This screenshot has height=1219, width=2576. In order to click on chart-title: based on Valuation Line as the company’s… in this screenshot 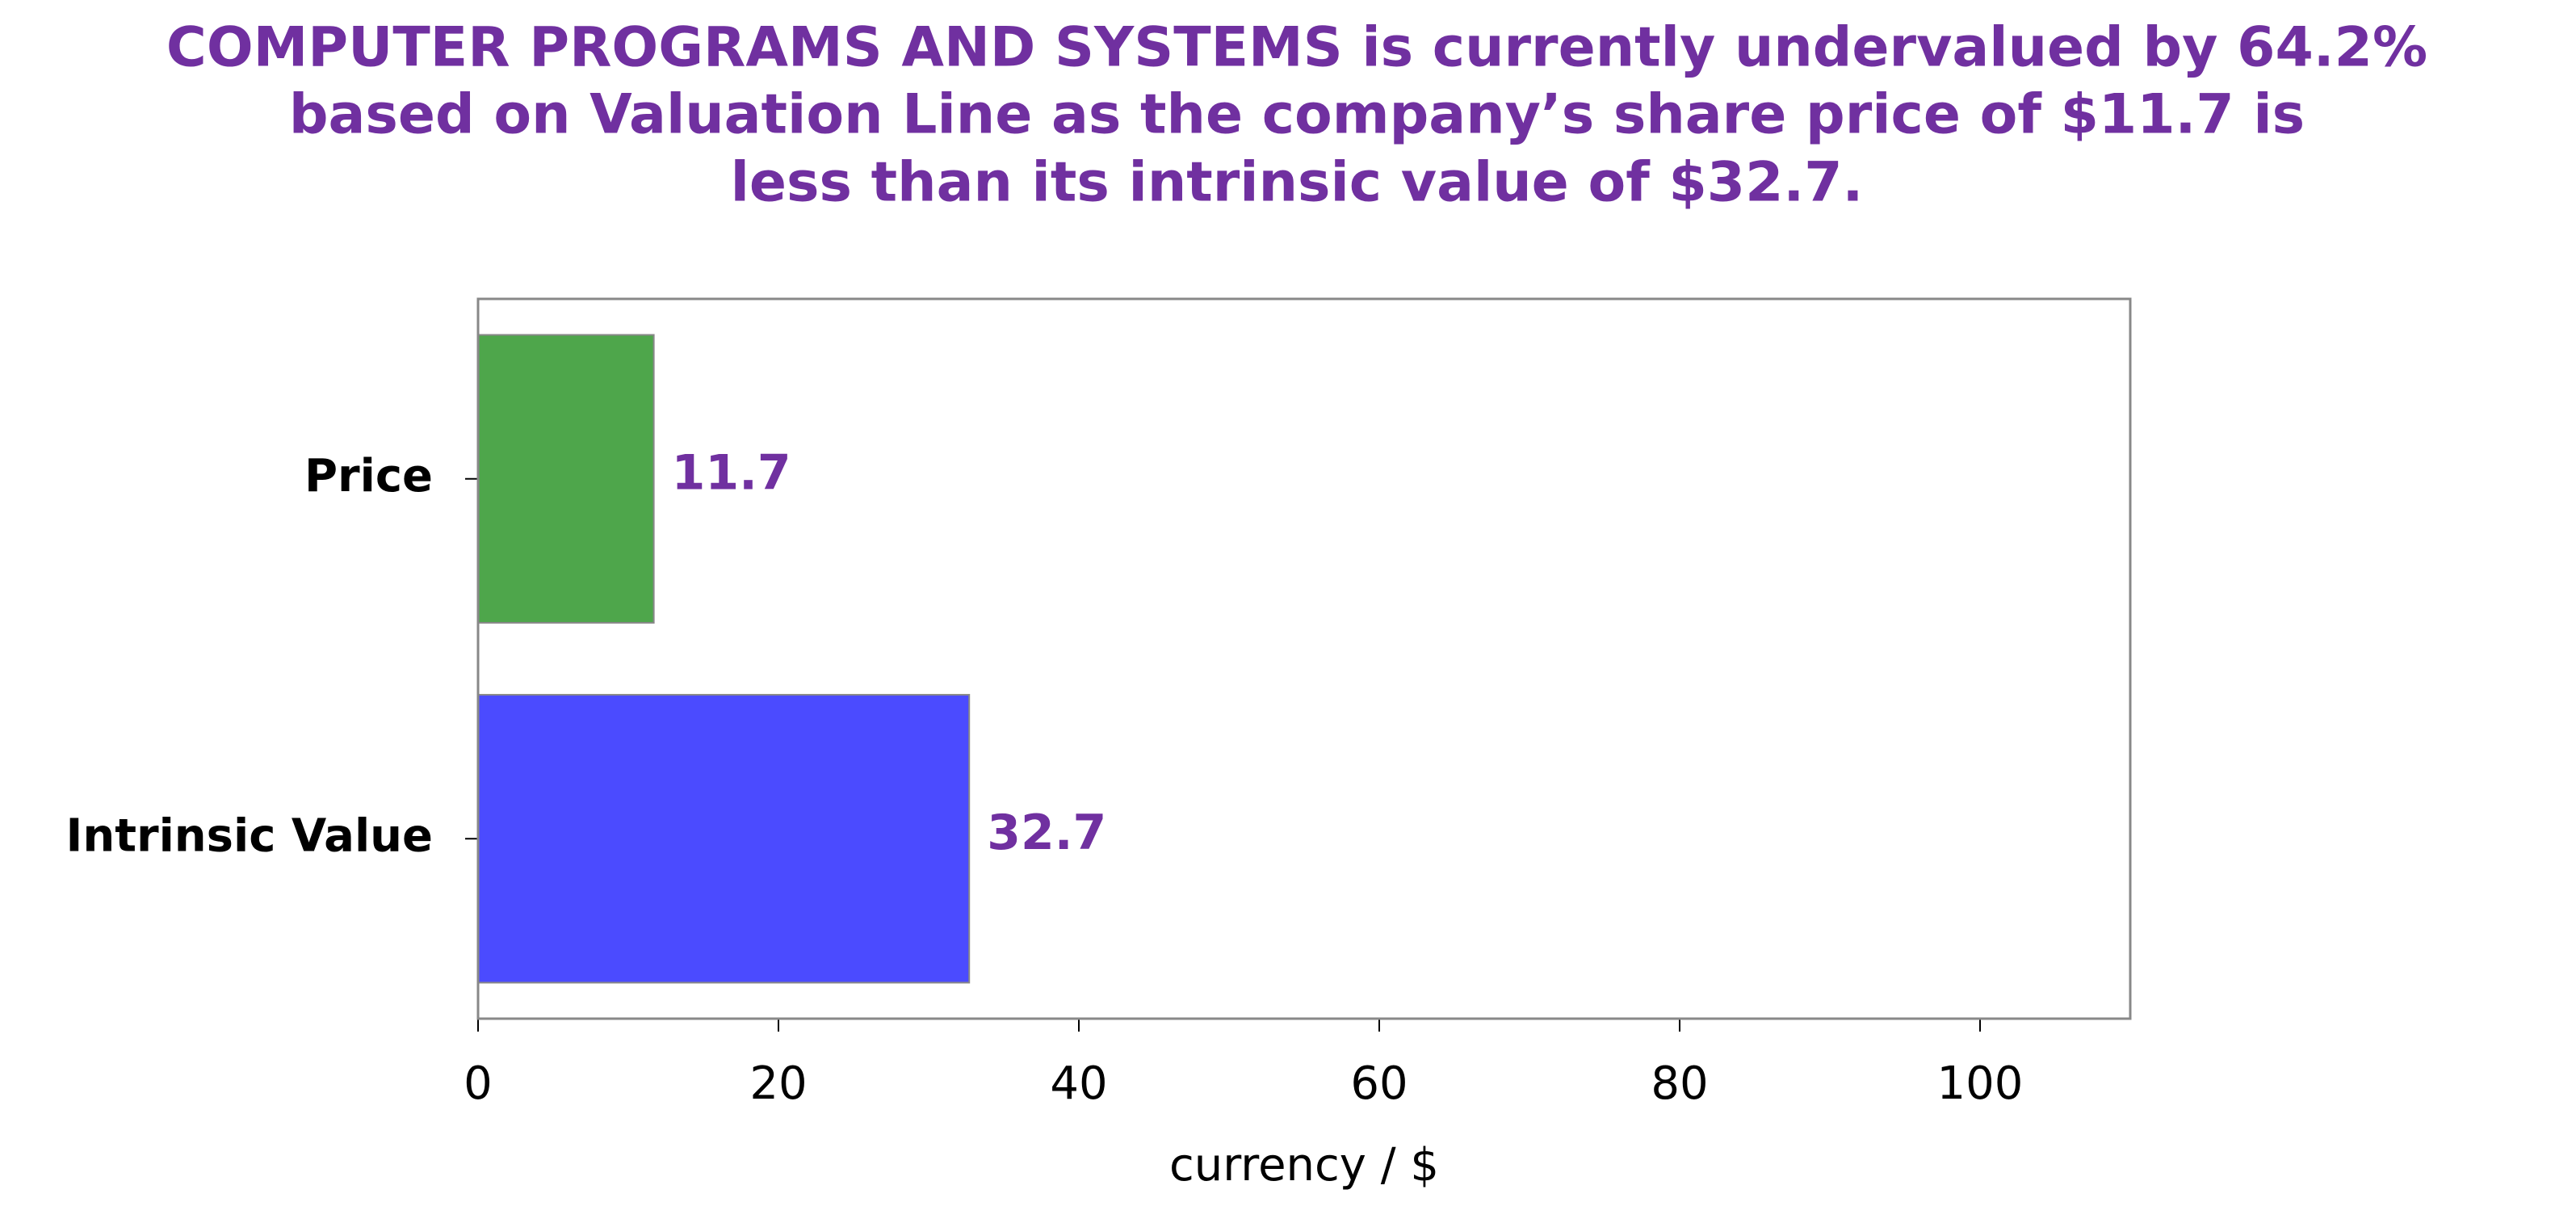, I will do `click(1297, 115)`.